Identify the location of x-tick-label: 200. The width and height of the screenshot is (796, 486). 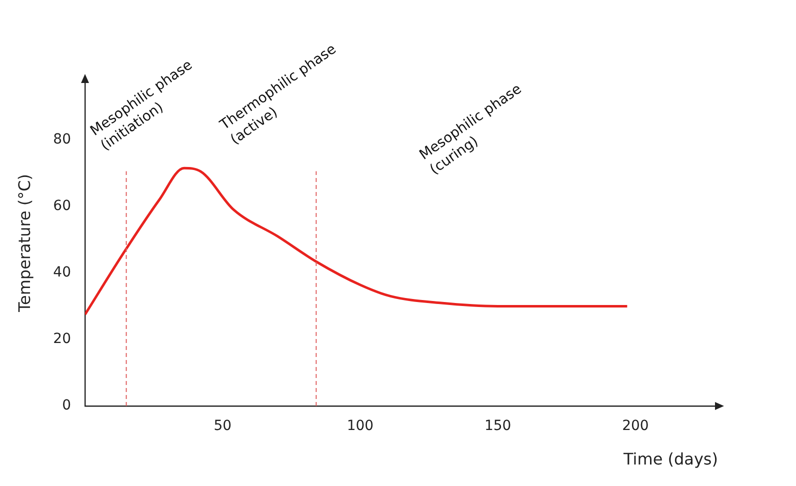
(635, 426).